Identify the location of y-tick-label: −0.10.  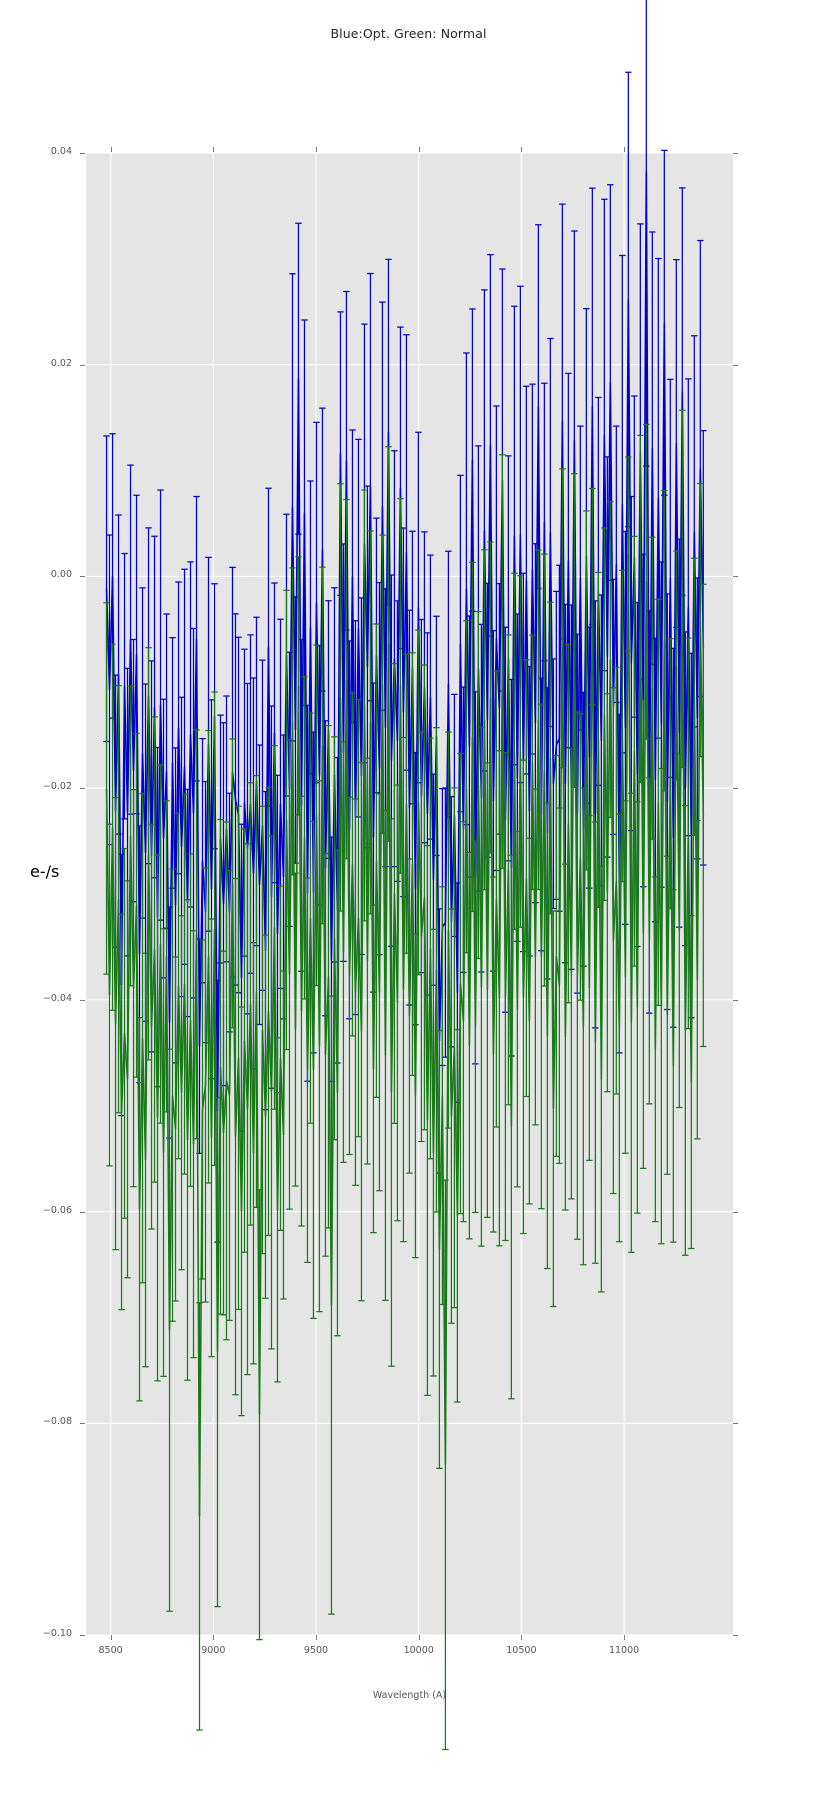
(57, 1633).